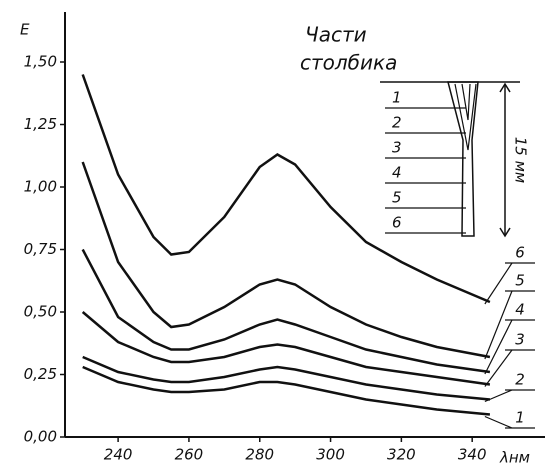  What do you see at coordinates (40, 374) in the screenshot?
I see `y-tick-label: 0,25` at bounding box center [40, 374].